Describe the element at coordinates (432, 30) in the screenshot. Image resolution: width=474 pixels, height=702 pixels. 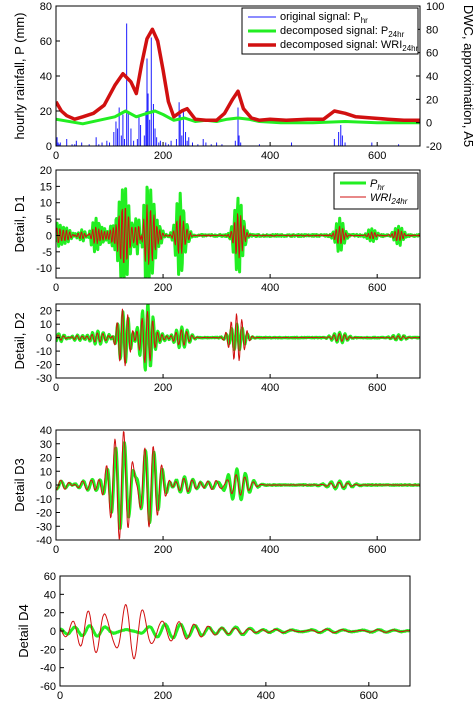
I see `right-tick-label: 80` at that location.